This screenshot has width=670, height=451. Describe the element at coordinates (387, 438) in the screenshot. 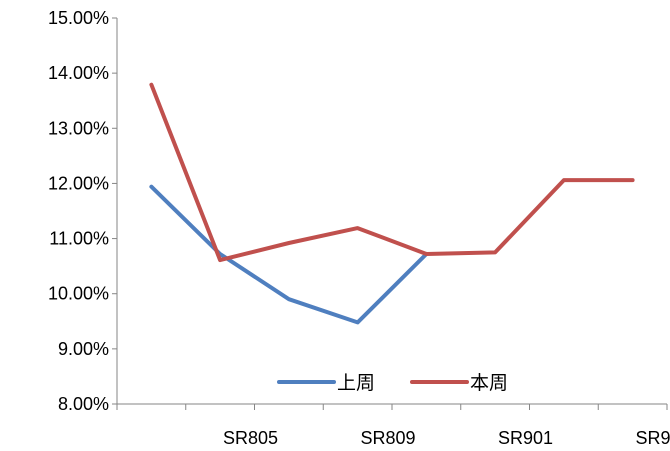

I see `x-tick-label: SR809` at that location.